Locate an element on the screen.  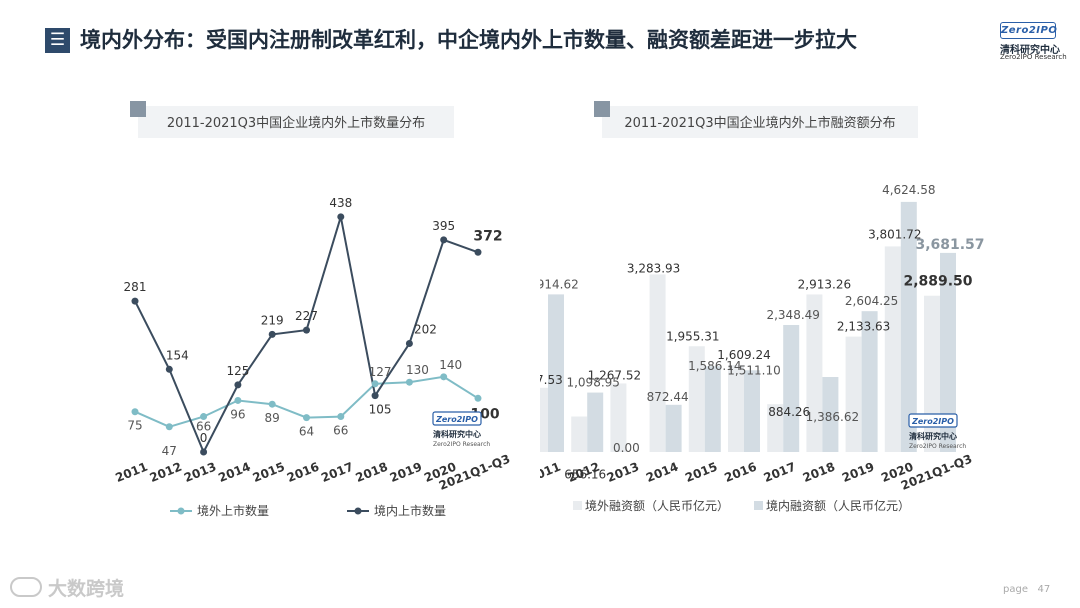
data-label-overseas: 130 is located at coordinates (417, 370).